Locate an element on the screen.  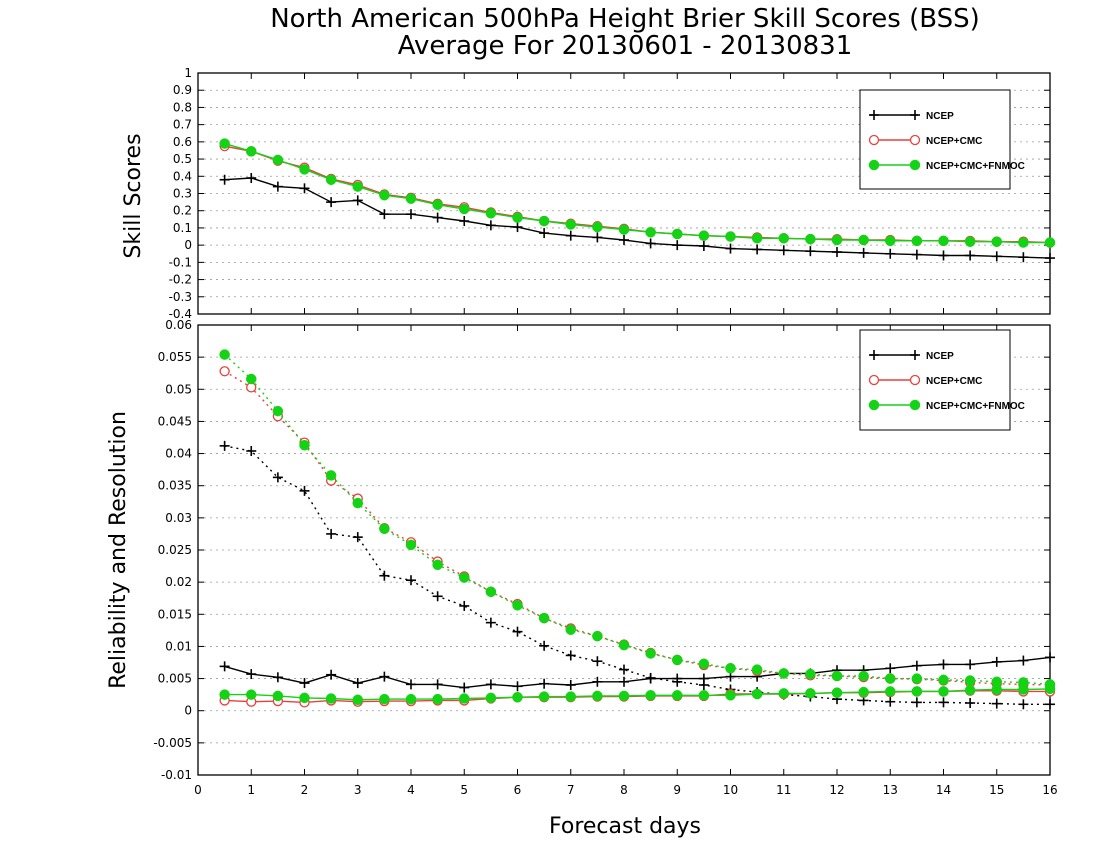
series-ncep_cmc_fnmoc-solid-relres is located at coordinates (637, 694).